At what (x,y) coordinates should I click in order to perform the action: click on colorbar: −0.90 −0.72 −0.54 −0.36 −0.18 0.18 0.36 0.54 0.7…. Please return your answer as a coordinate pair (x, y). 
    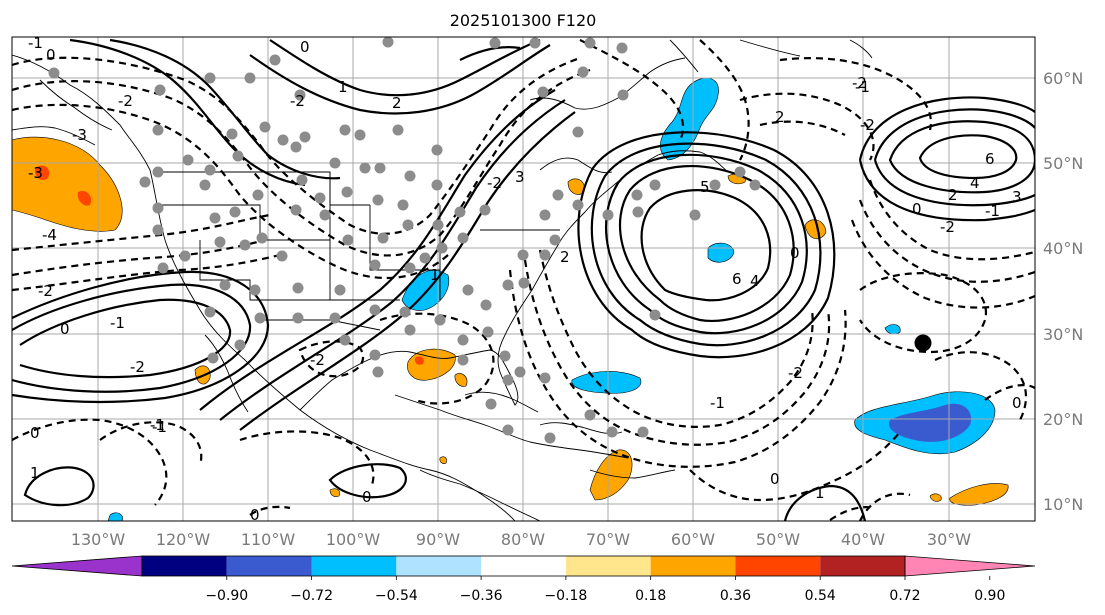
    Looking at the image, I should click on (523, 579).